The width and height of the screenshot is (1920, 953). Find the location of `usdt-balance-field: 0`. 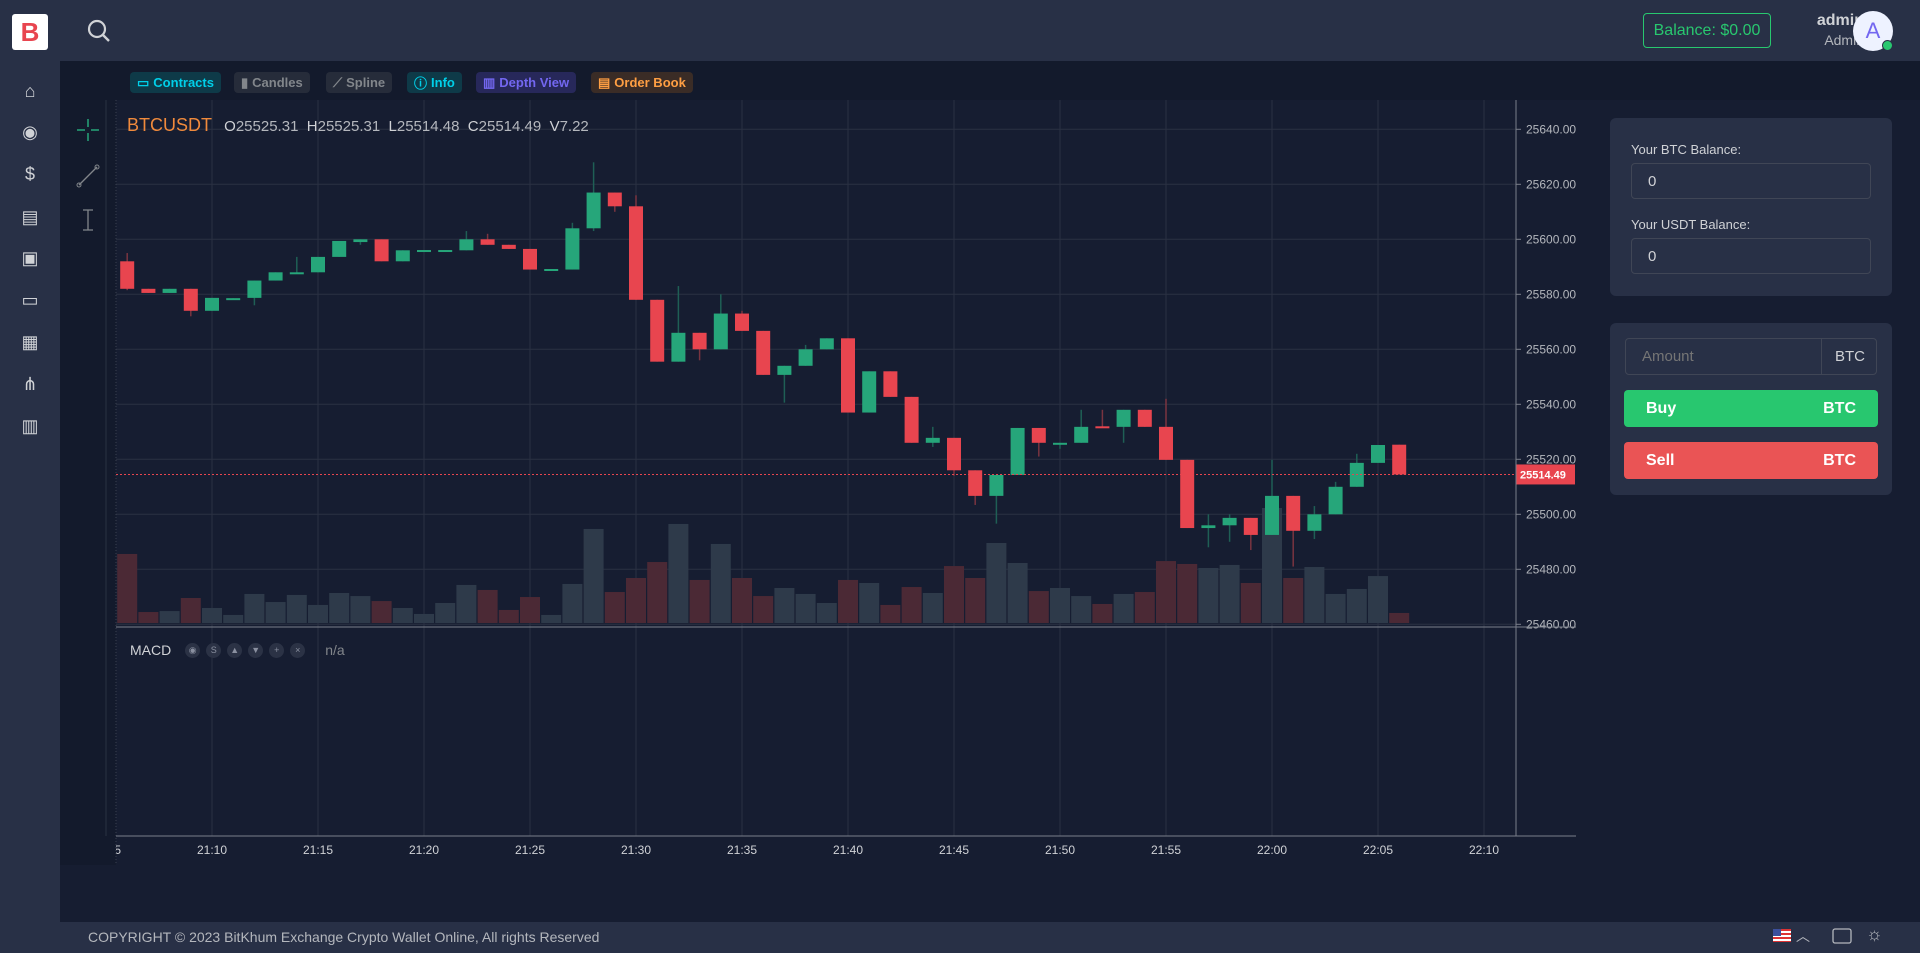

usdt-balance-field: 0 is located at coordinates (1751, 256).